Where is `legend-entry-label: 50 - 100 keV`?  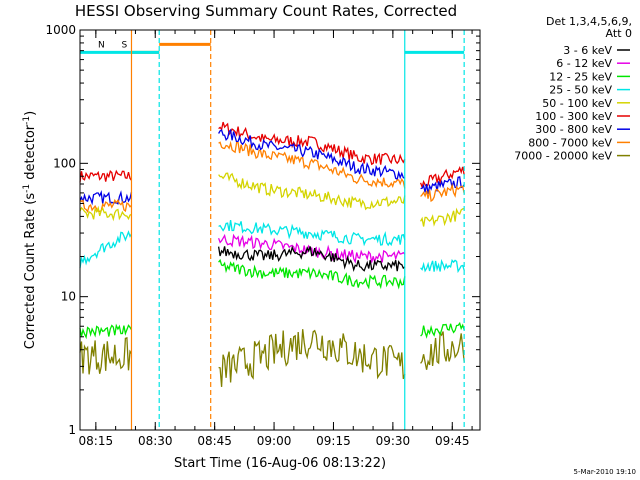
legend-entry-label: 50 - 100 keV is located at coordinates (577, 103).